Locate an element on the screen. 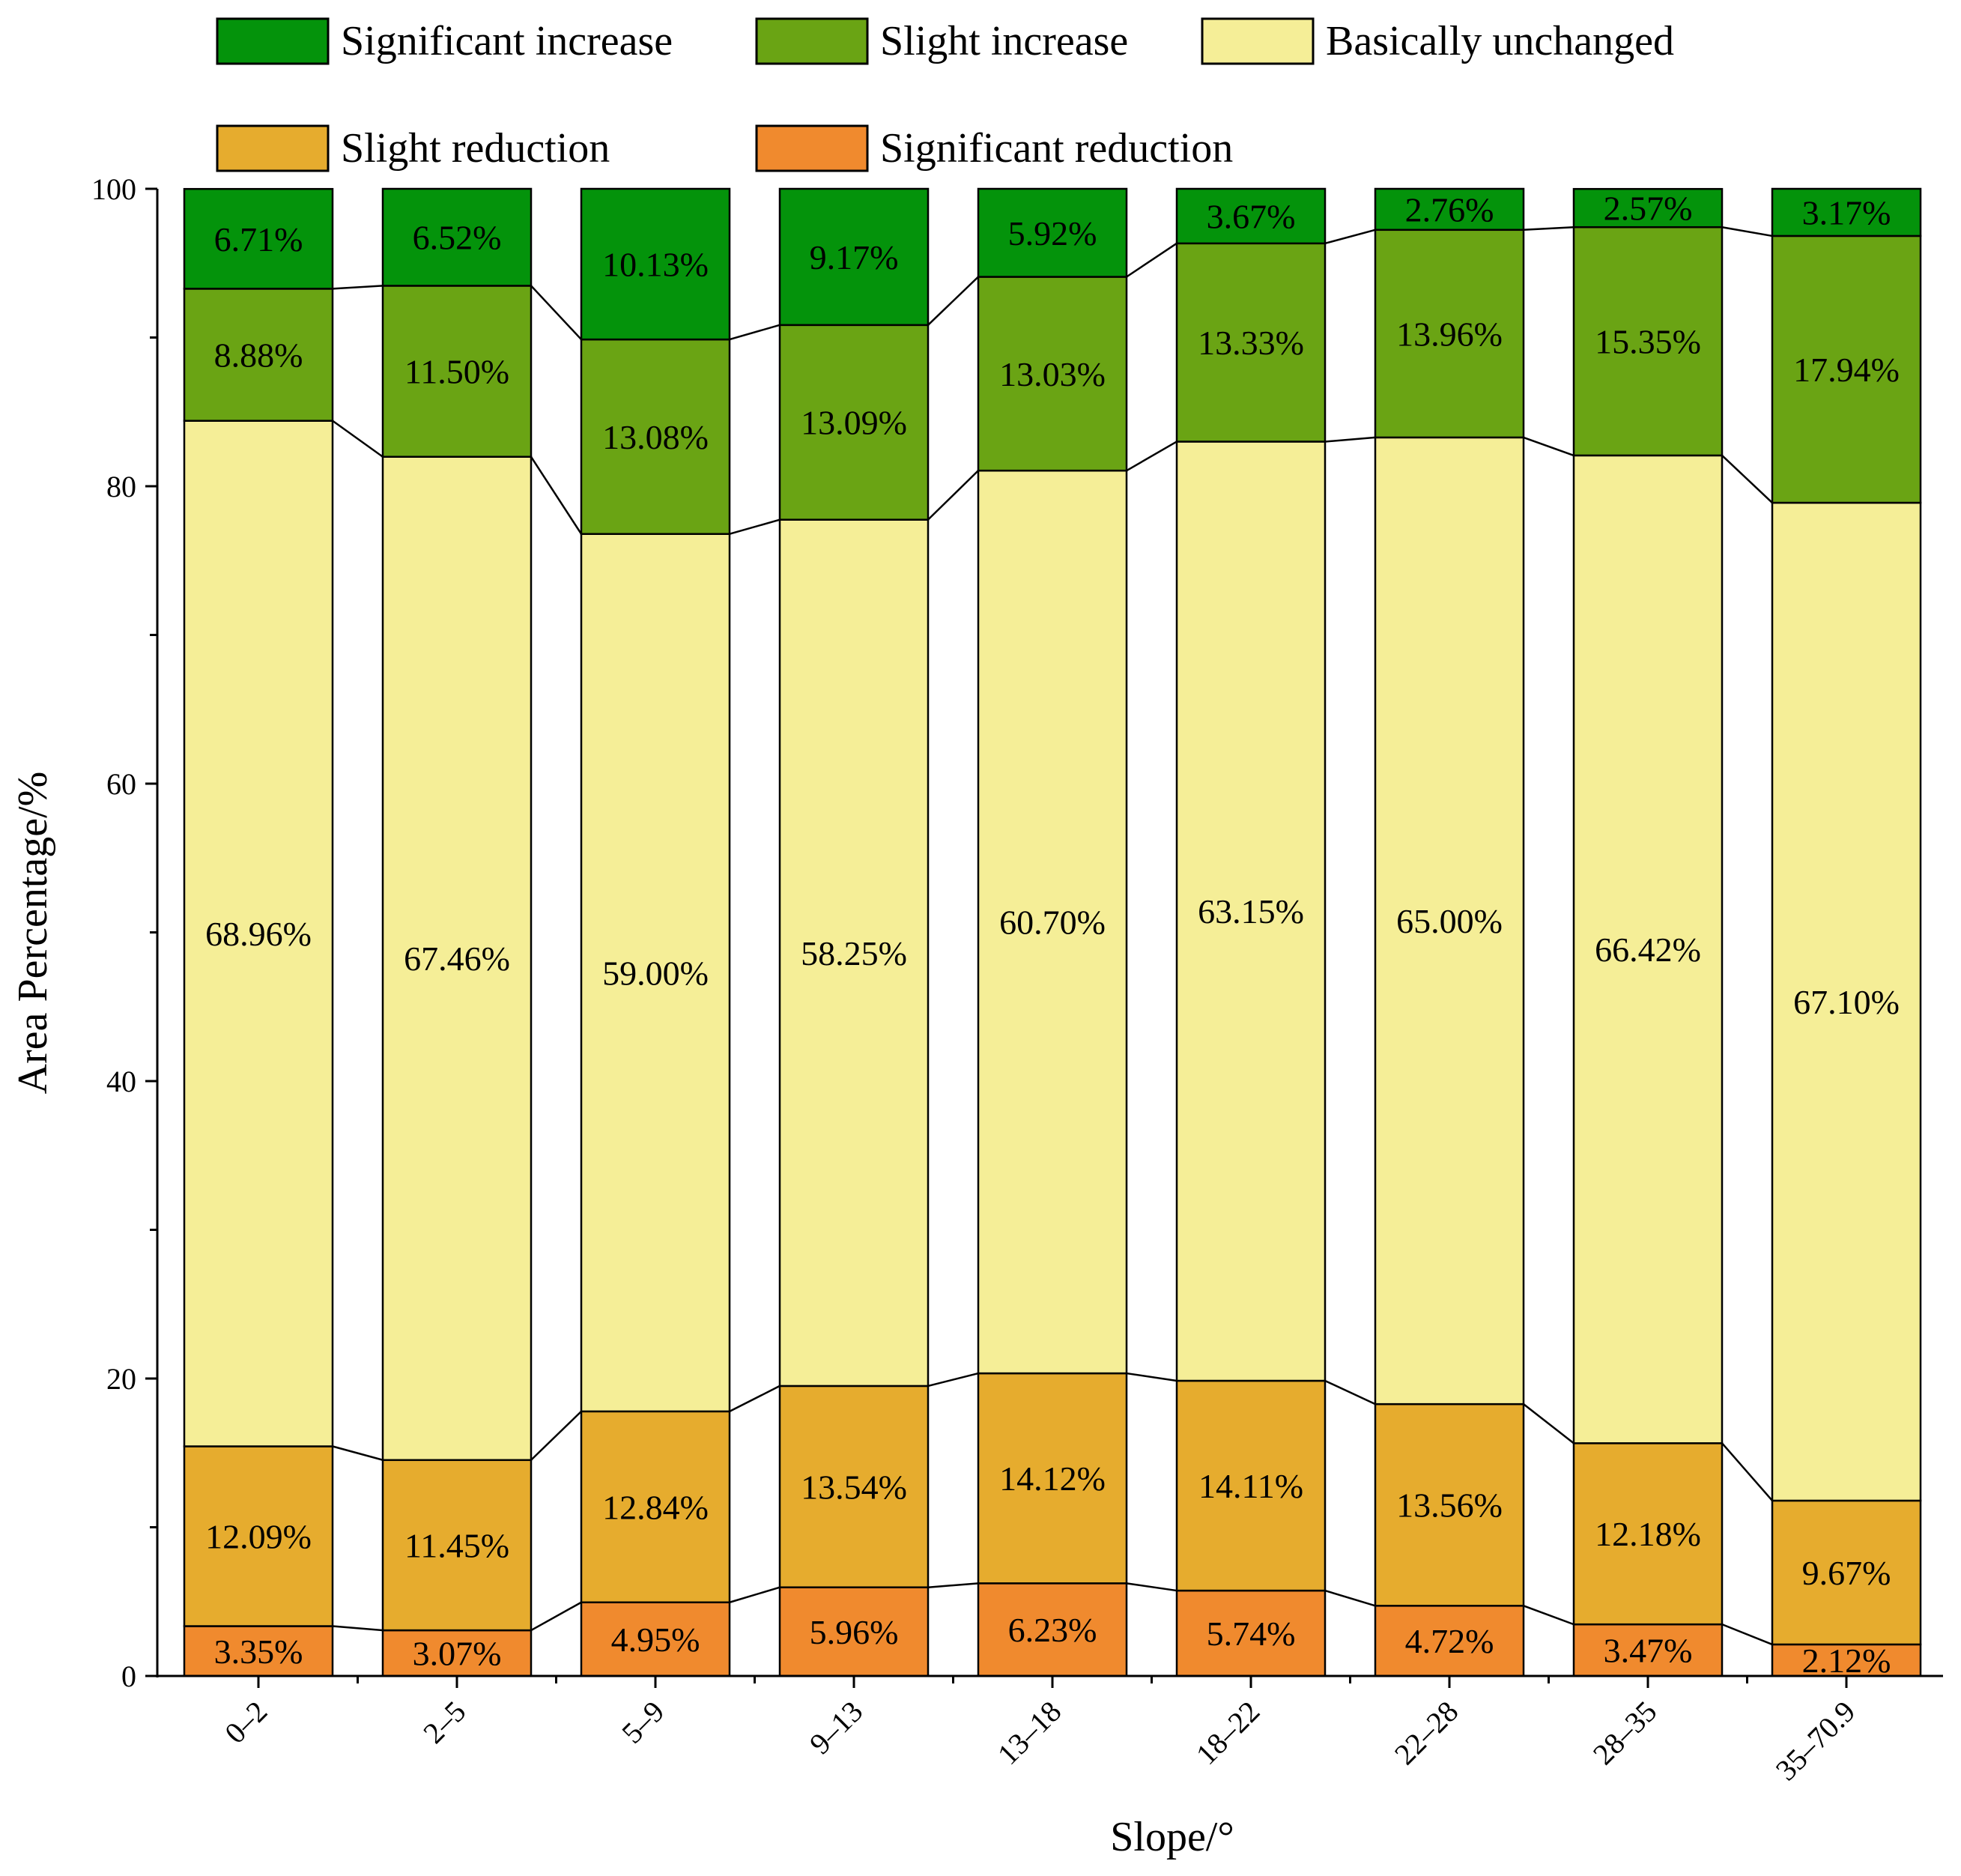 This screenshot has width=1961, height=1876. data-label-slight-reduction-0-2: 12.09% is located at coordinates (259, 1537).